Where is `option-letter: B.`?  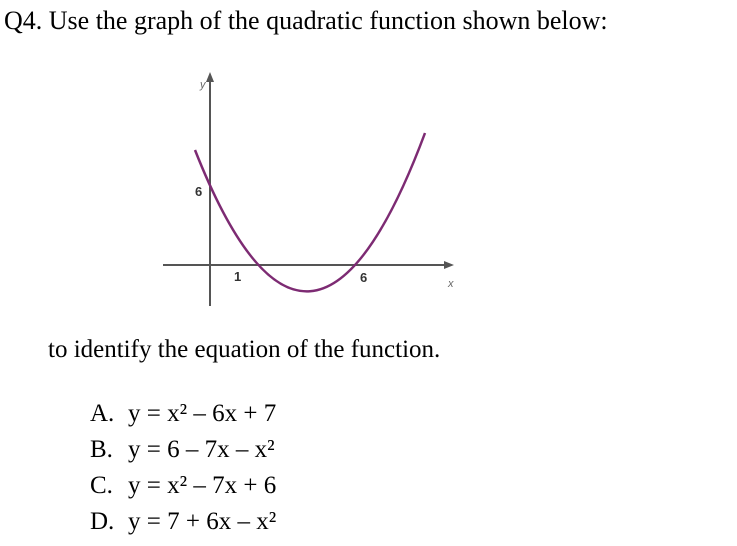 option-letter: B. is located at coordinates (101, 449).